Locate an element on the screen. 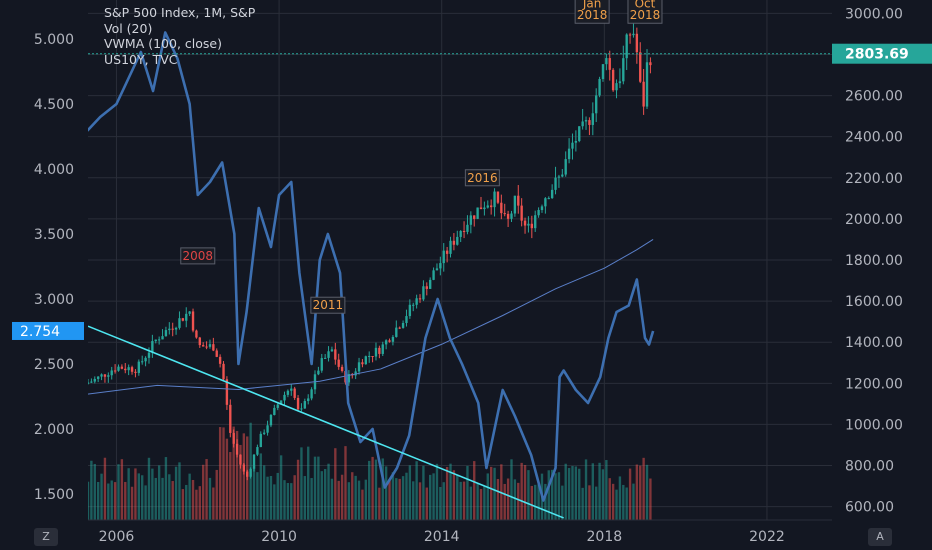  x-axis-tick-label: 2018 is located at coordinates (605, 537).